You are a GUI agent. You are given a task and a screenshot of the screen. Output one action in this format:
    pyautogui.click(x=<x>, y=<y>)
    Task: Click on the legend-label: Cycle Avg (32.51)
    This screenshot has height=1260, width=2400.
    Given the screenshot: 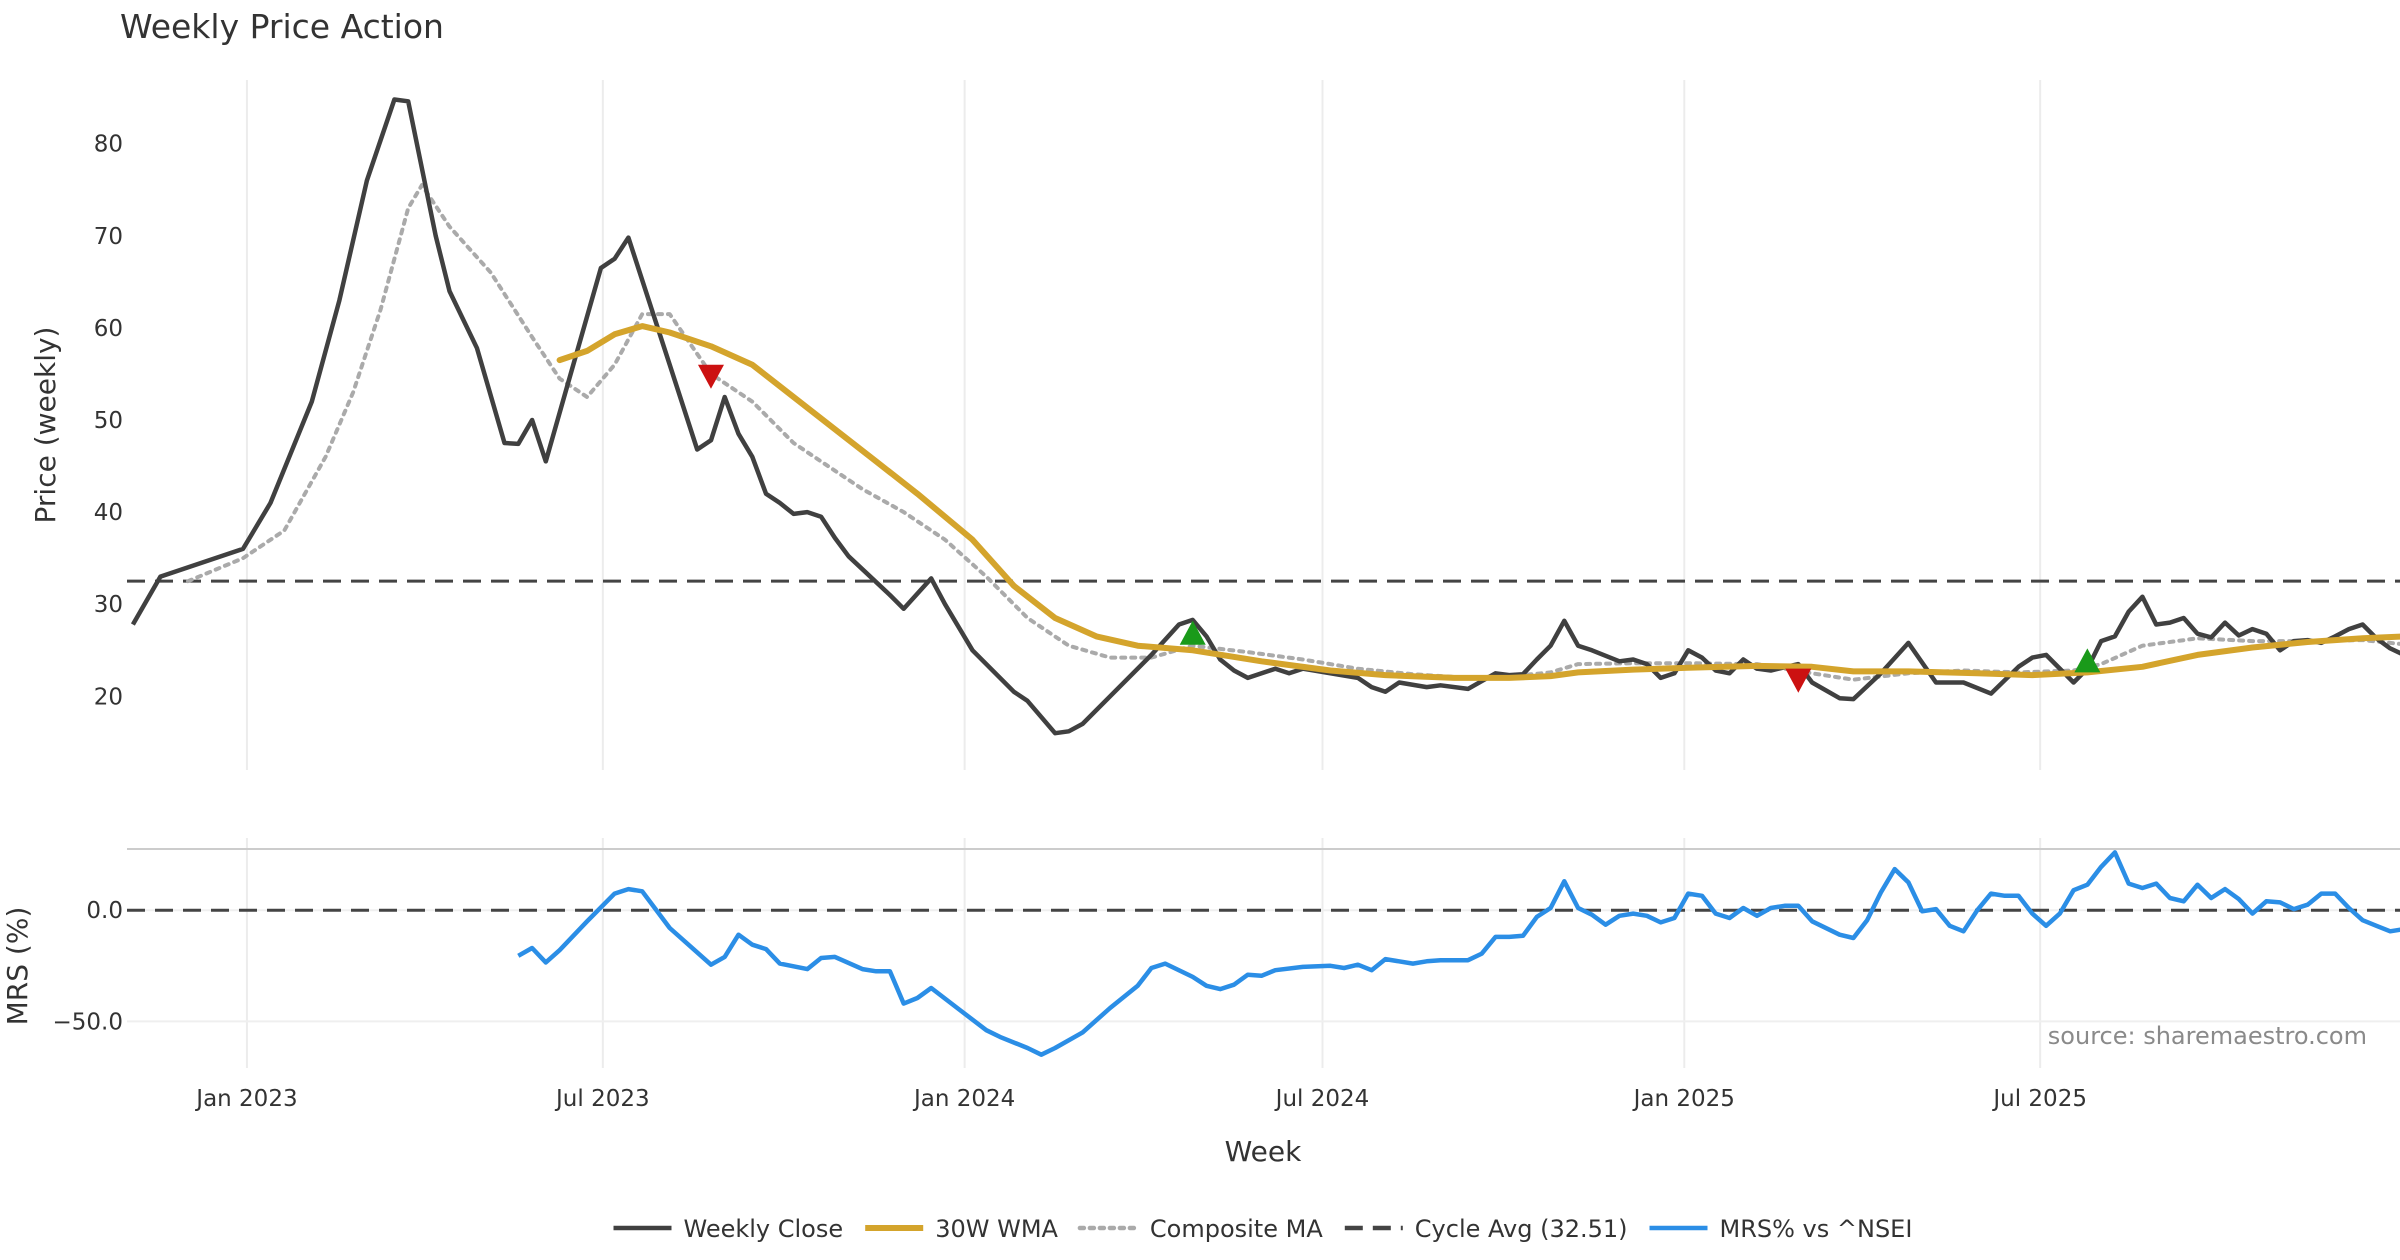 What is the action you would take?
    pyautogui.click(x=1521, y=1229)
    